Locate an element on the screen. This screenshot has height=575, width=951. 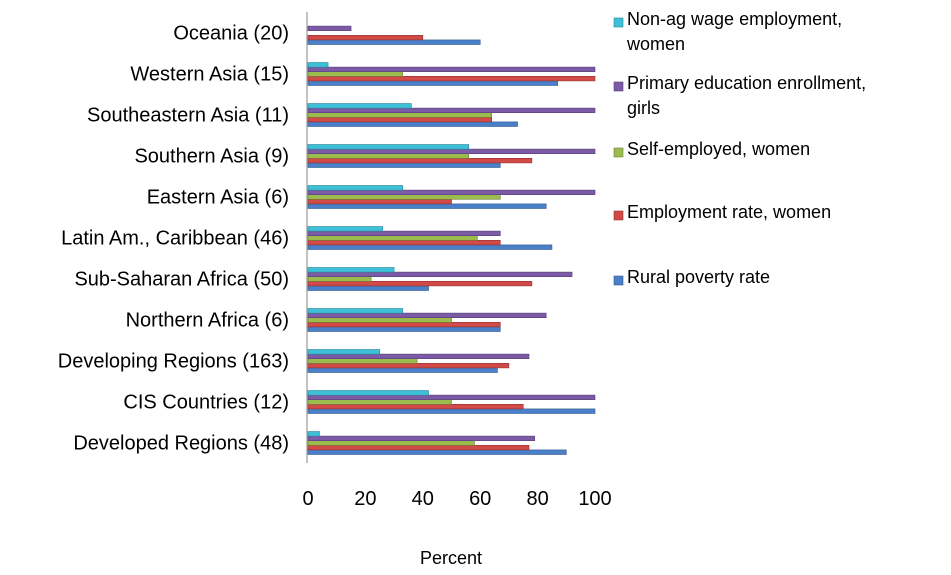
x-tick-label: 40 is located at coordinates (423, 499).